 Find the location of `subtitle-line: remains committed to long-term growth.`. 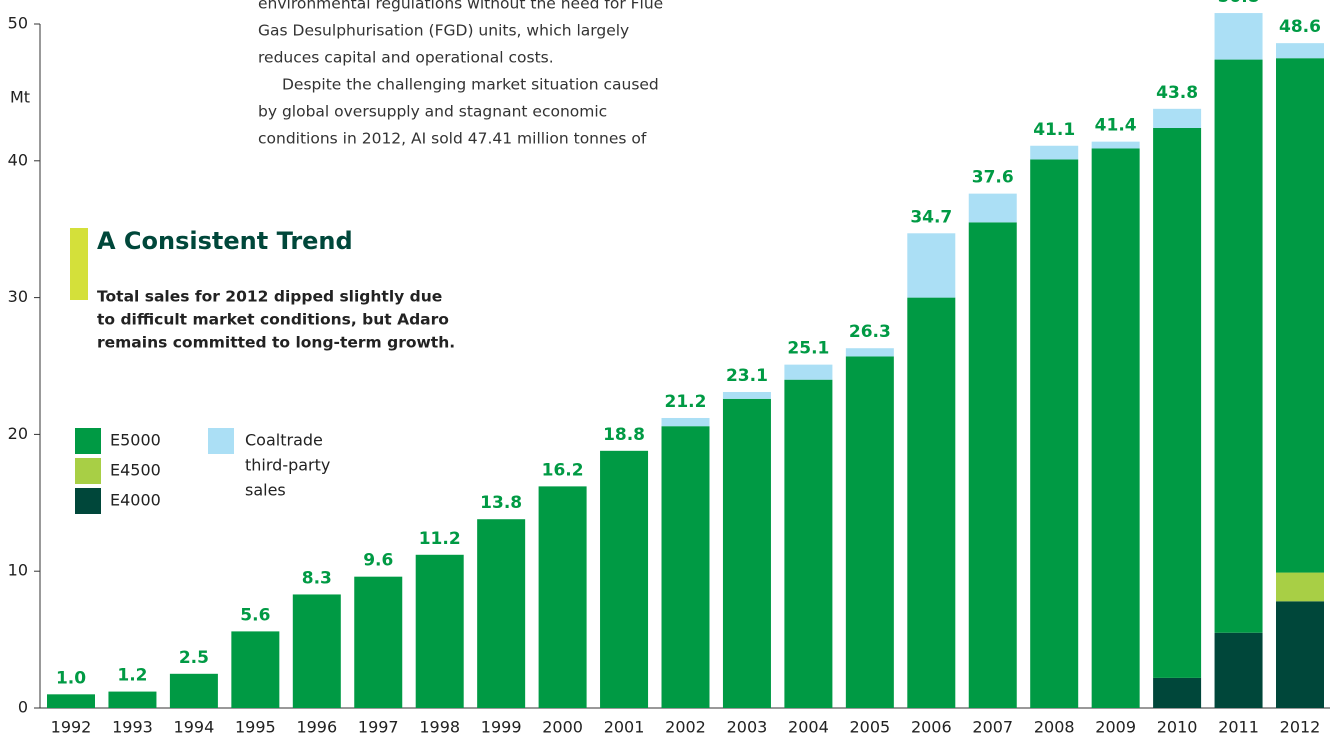

subtitle-line: remains committed to long-term growth. is located at coordinates (276, 343).